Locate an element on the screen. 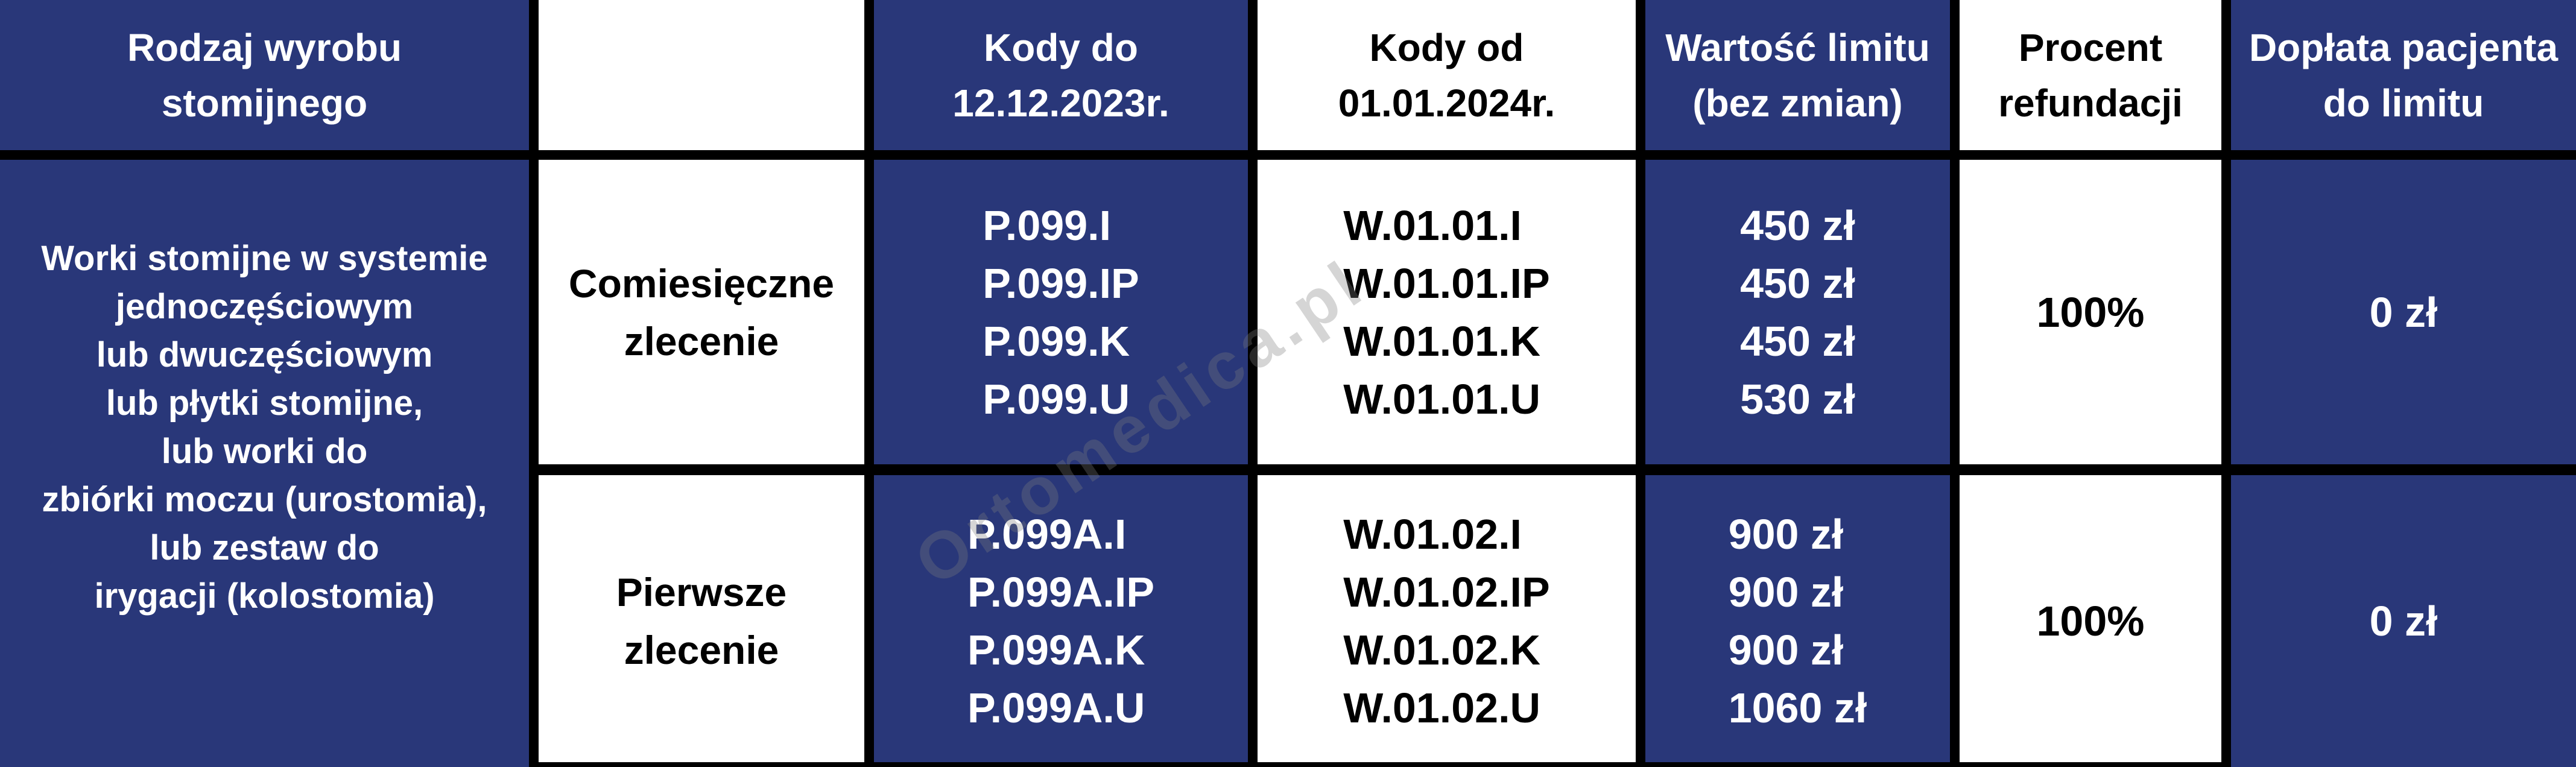  cell-codes-new-row2: W.01.02.I W.01.02.IP W.01.02.K W.01.02.U is located at coordinates (1447, 621).